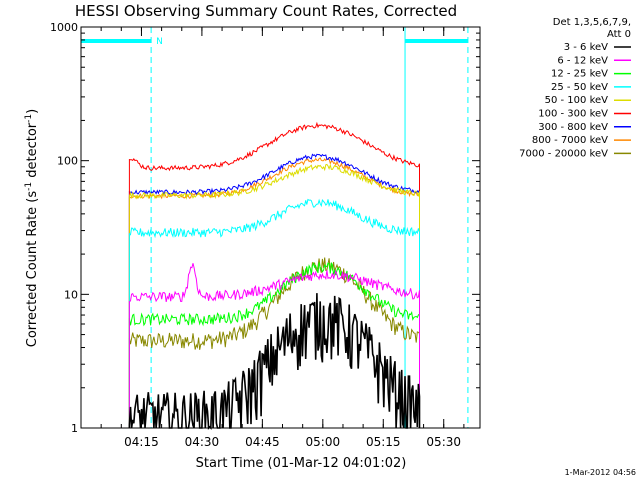 The height and width of the screenshot is (480, 640). Describe the element at coordinates (71, 294) in the screenshot. I see `y-tick-label: 10` at that location.